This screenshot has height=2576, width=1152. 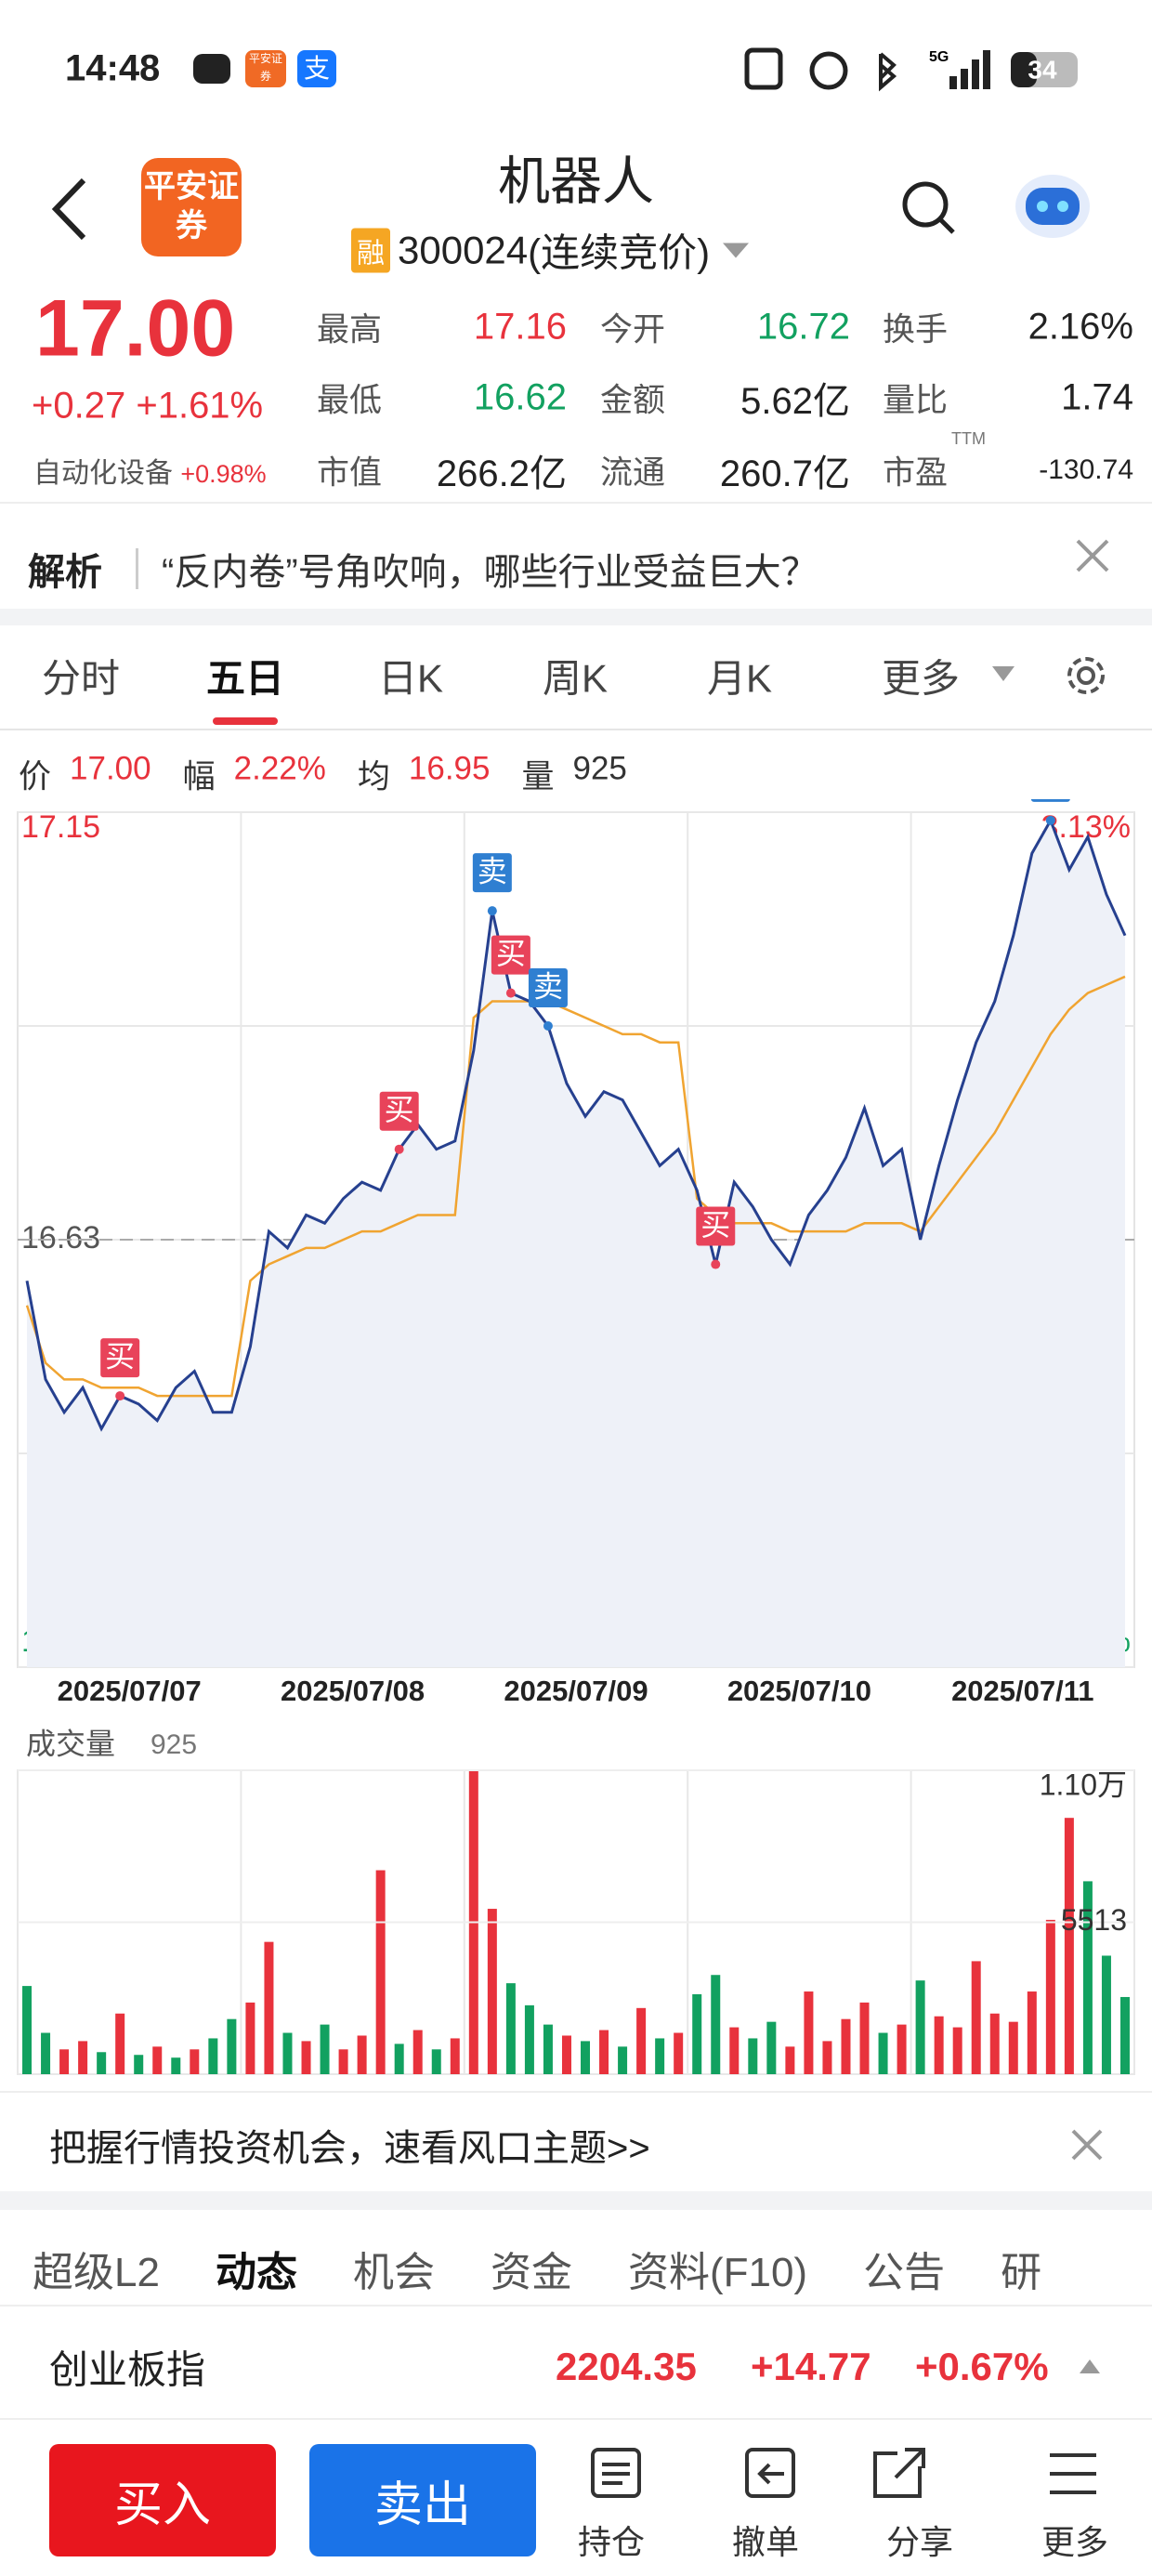 I want to click on tool-button: 持仓, so click(x=611, y=2542).